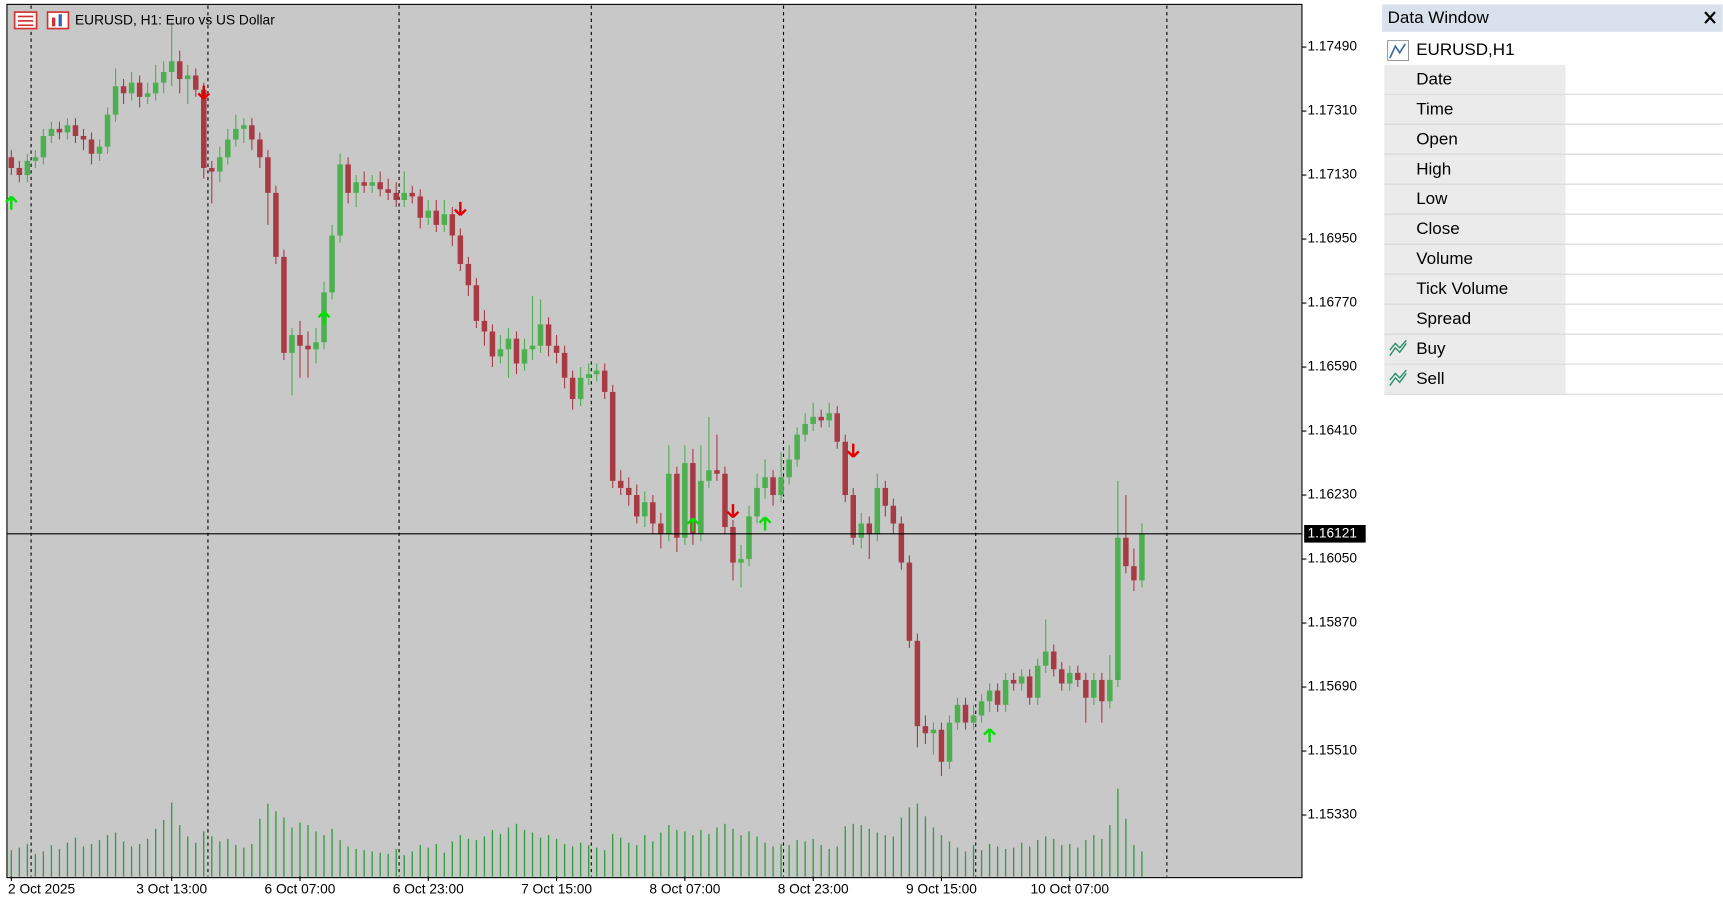  What do you see at coordinates (1465, 49) in the screenshot?
I see `data-window-symbol: EURUSD,H1` at bounding box center [1465, 49].